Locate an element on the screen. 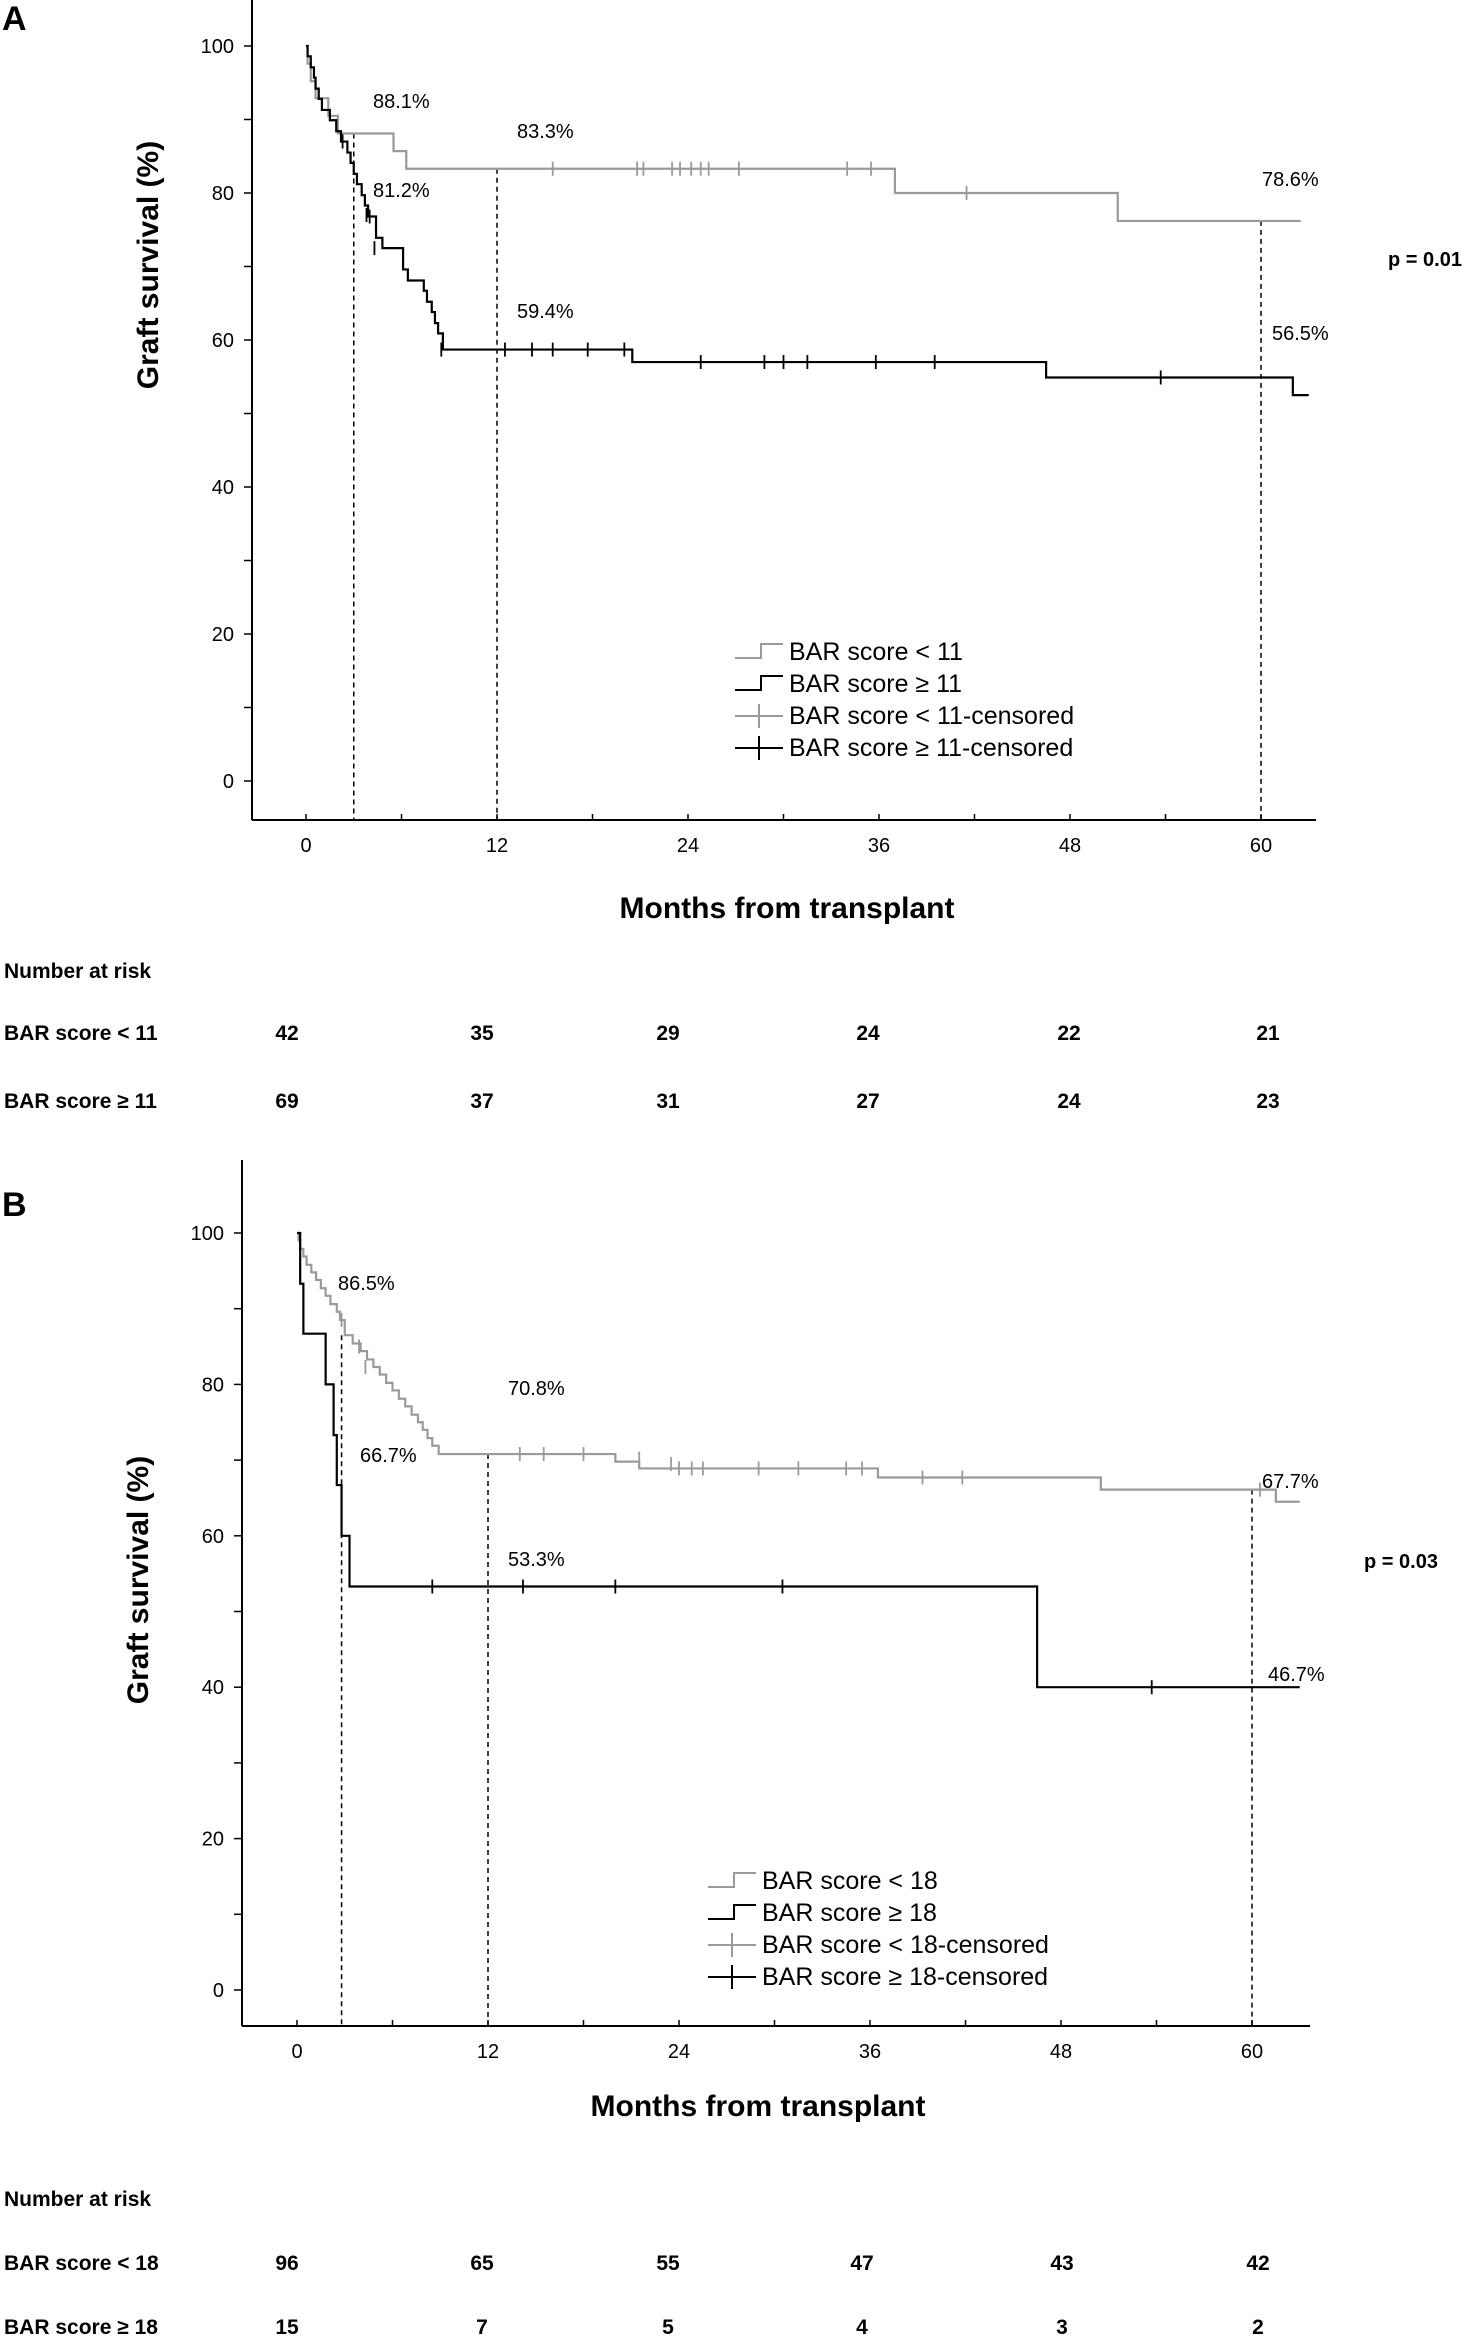 This screenshot has height=2346, width=1470. risk-value: 2 is located at coordinates (1258, 2327).